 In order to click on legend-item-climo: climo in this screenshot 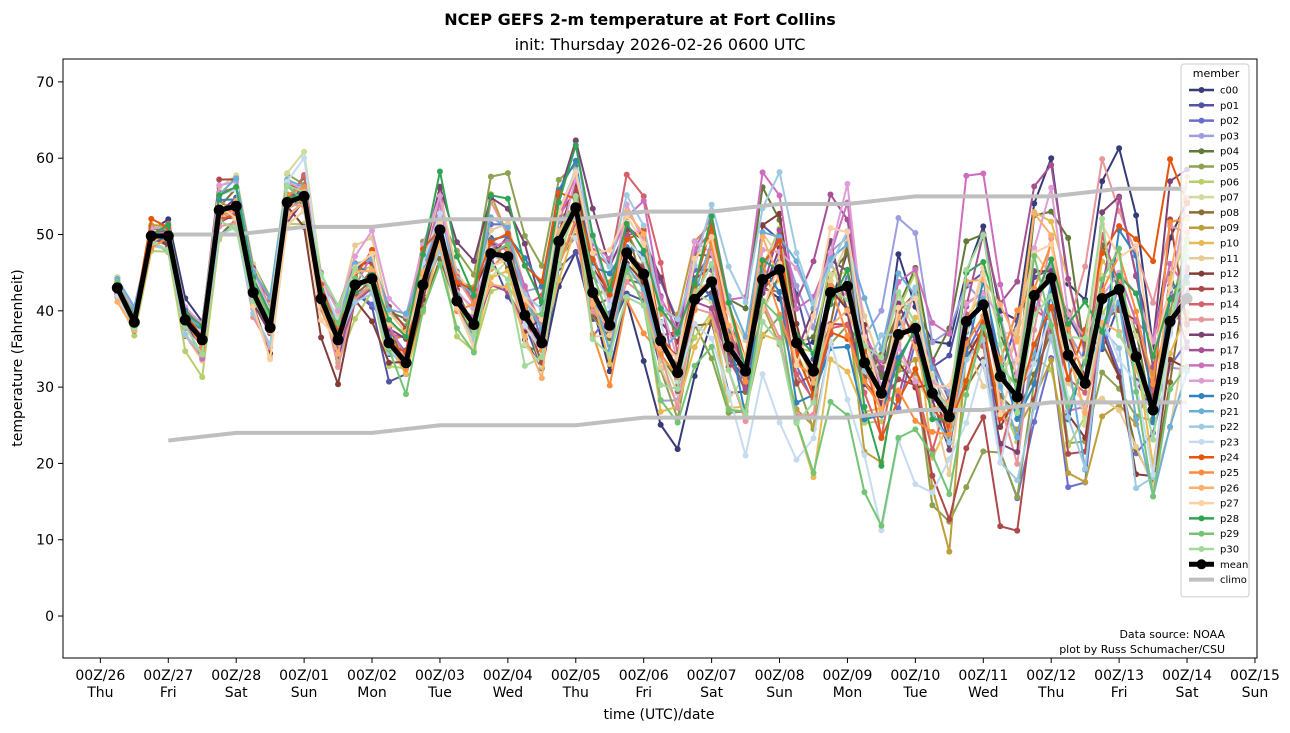, I will do `click(1218, 580)`.